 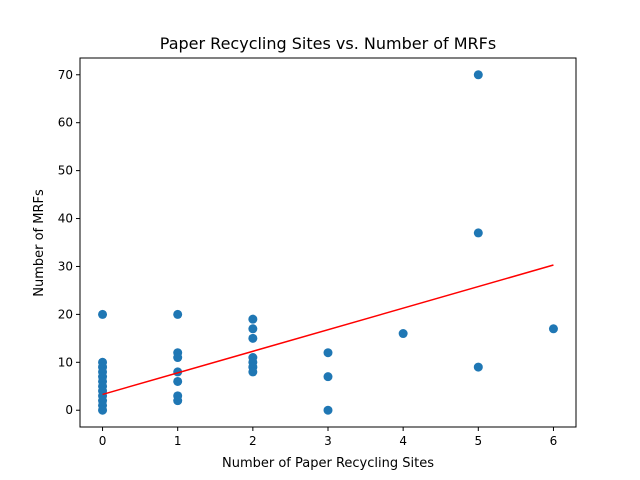 What do you see at coordinates (65, 171) in the screenshot?
I see `y-tick-label: 50` at bounding box center [65, 171].